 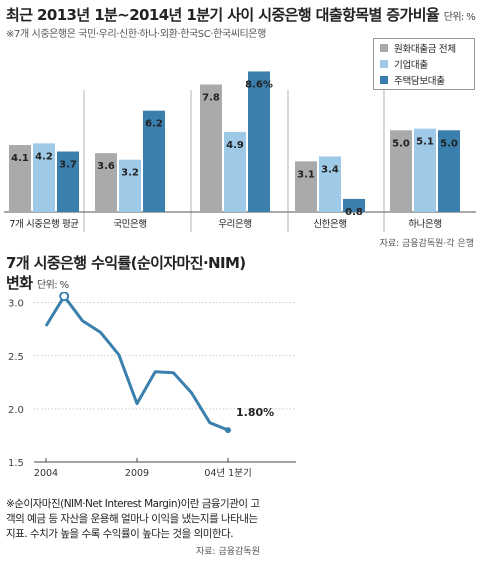 What do you see at coordinates (459, 17) in the screenshot?
I see `bar-chart-unit: 단위: %` at bounding box center [459, 17].